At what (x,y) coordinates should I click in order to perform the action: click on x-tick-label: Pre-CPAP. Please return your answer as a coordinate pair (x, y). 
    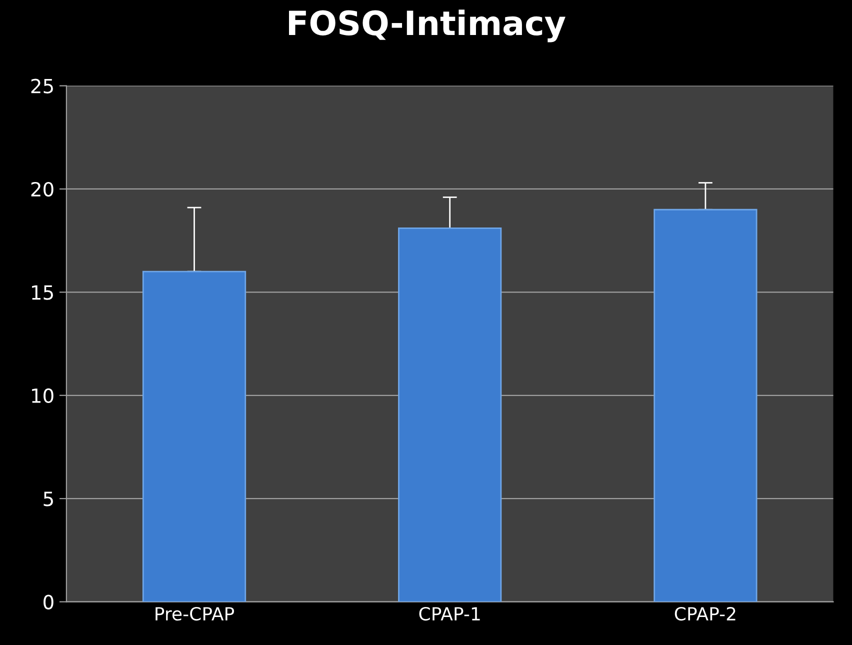
    Looking at the image, I should click on (195, 613).